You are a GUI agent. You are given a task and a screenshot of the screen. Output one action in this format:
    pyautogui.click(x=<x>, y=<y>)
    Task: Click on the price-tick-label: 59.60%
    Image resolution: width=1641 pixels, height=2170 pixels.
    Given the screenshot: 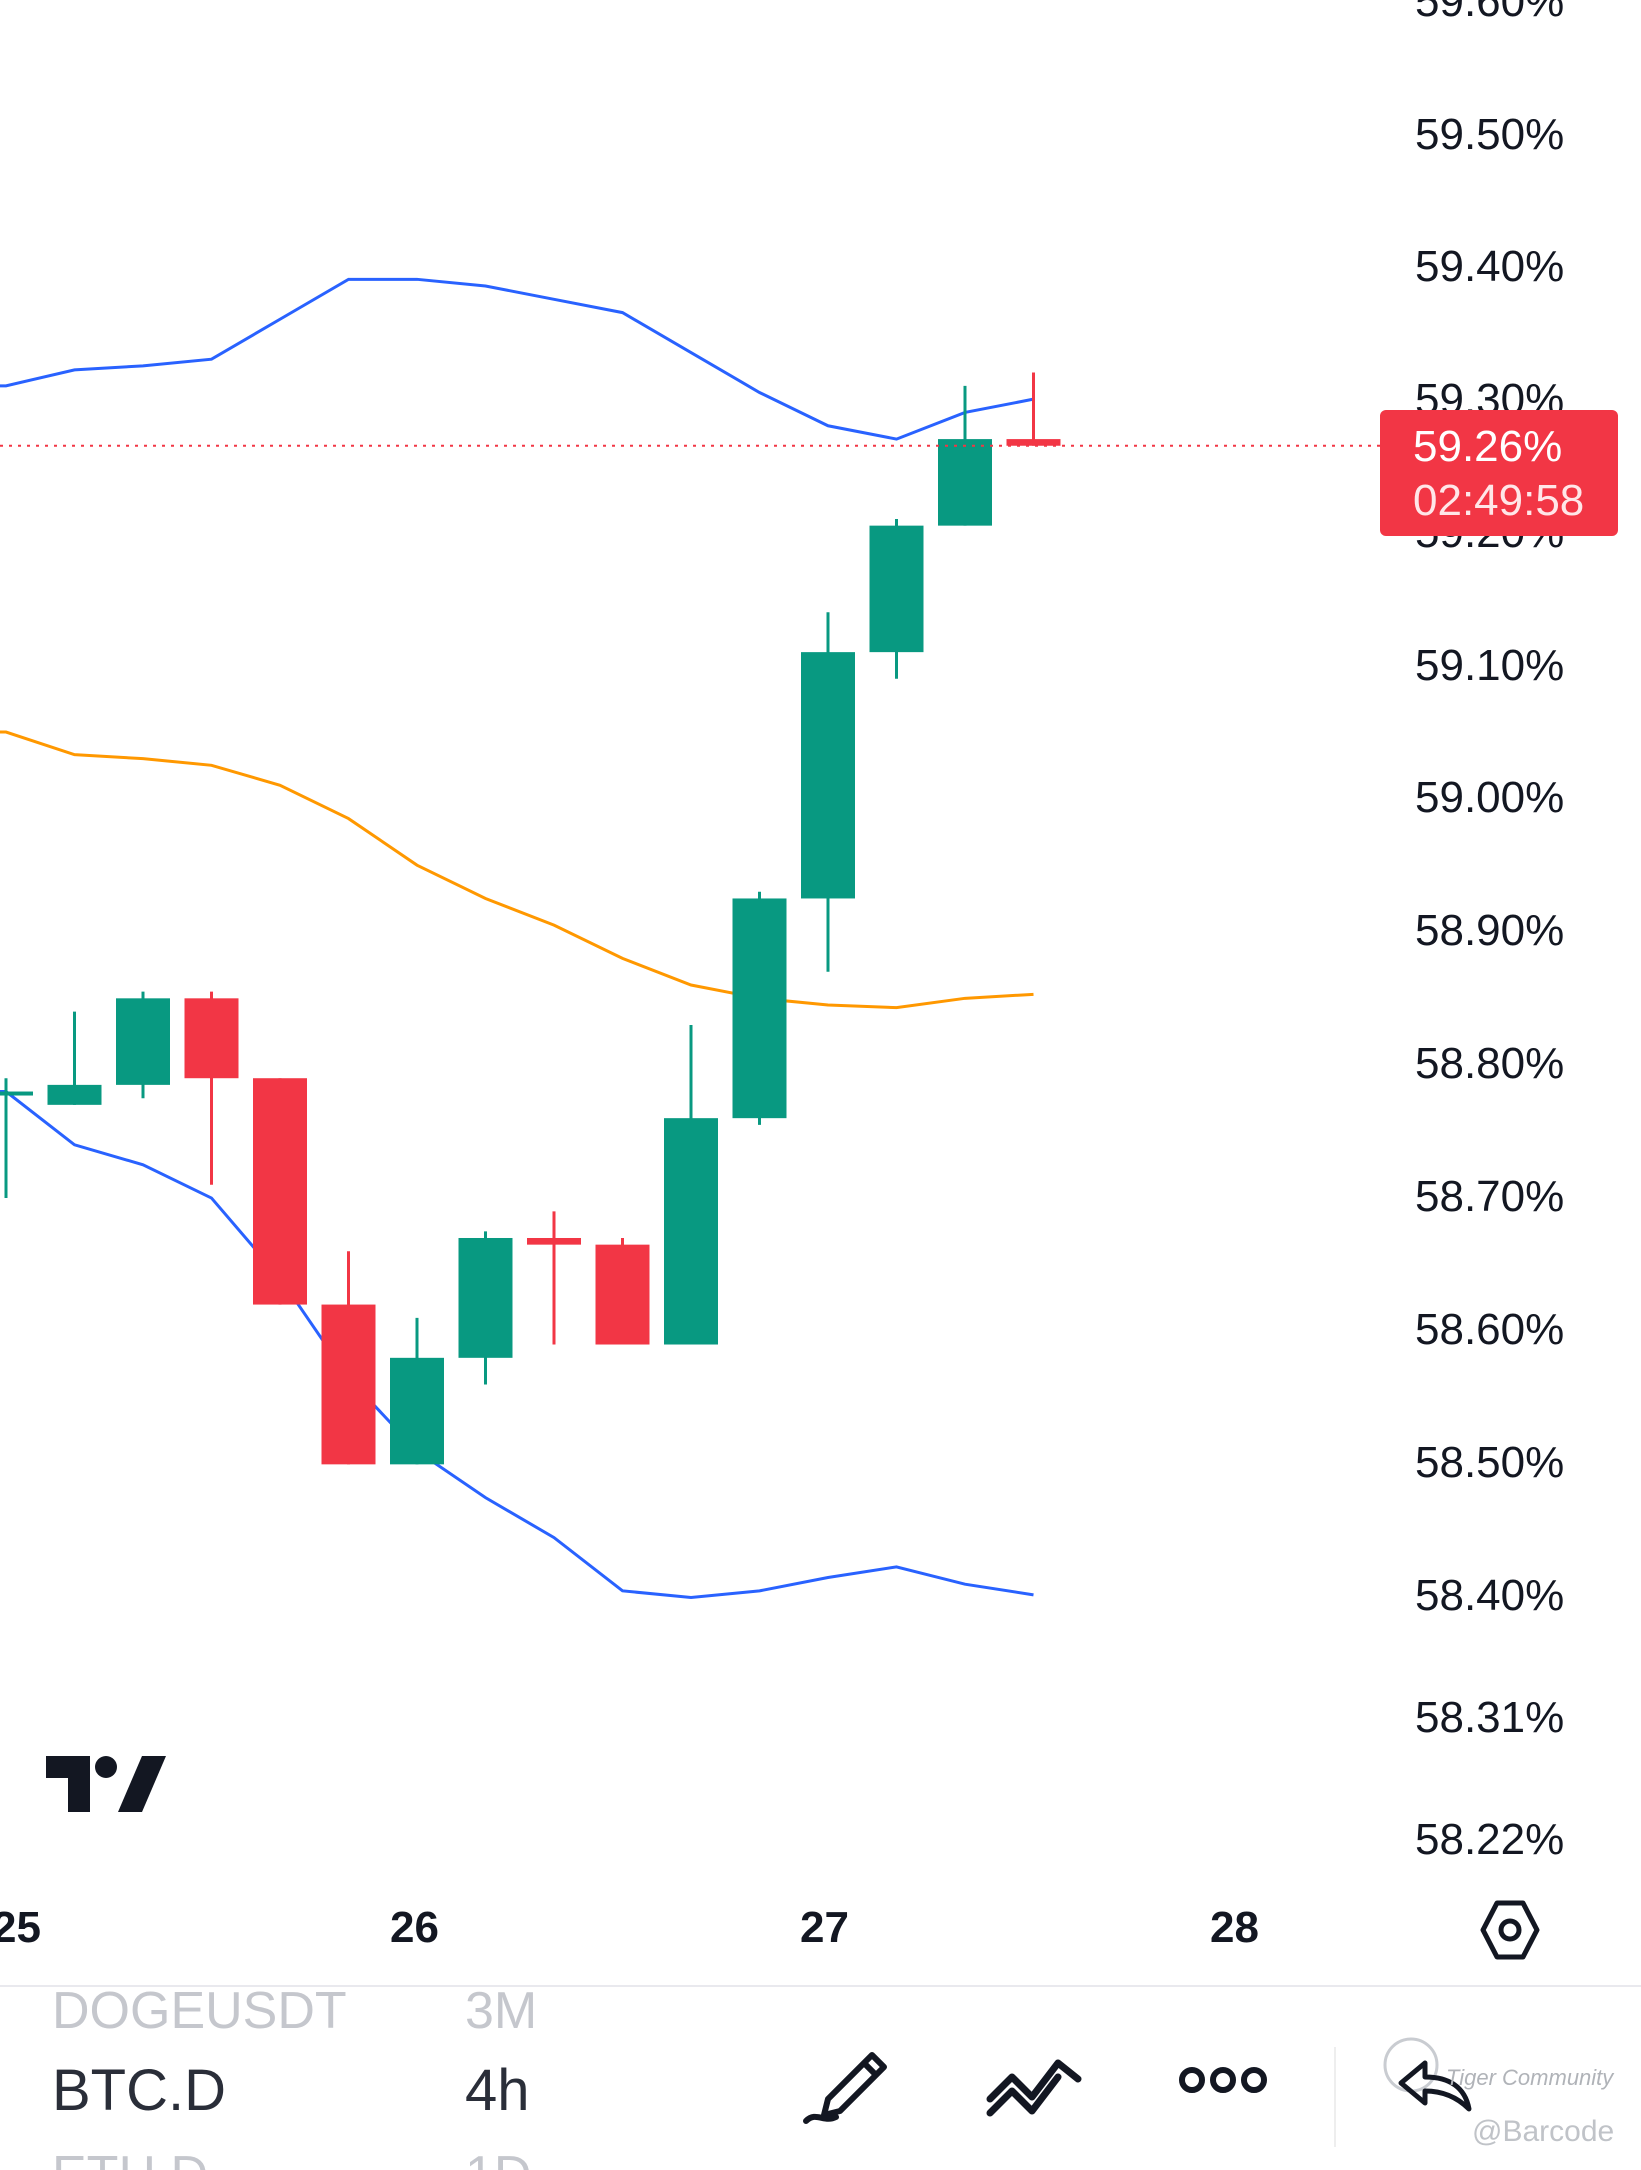 What is the action you would take?
    pyautogui.click(x=1489, y=13)
    